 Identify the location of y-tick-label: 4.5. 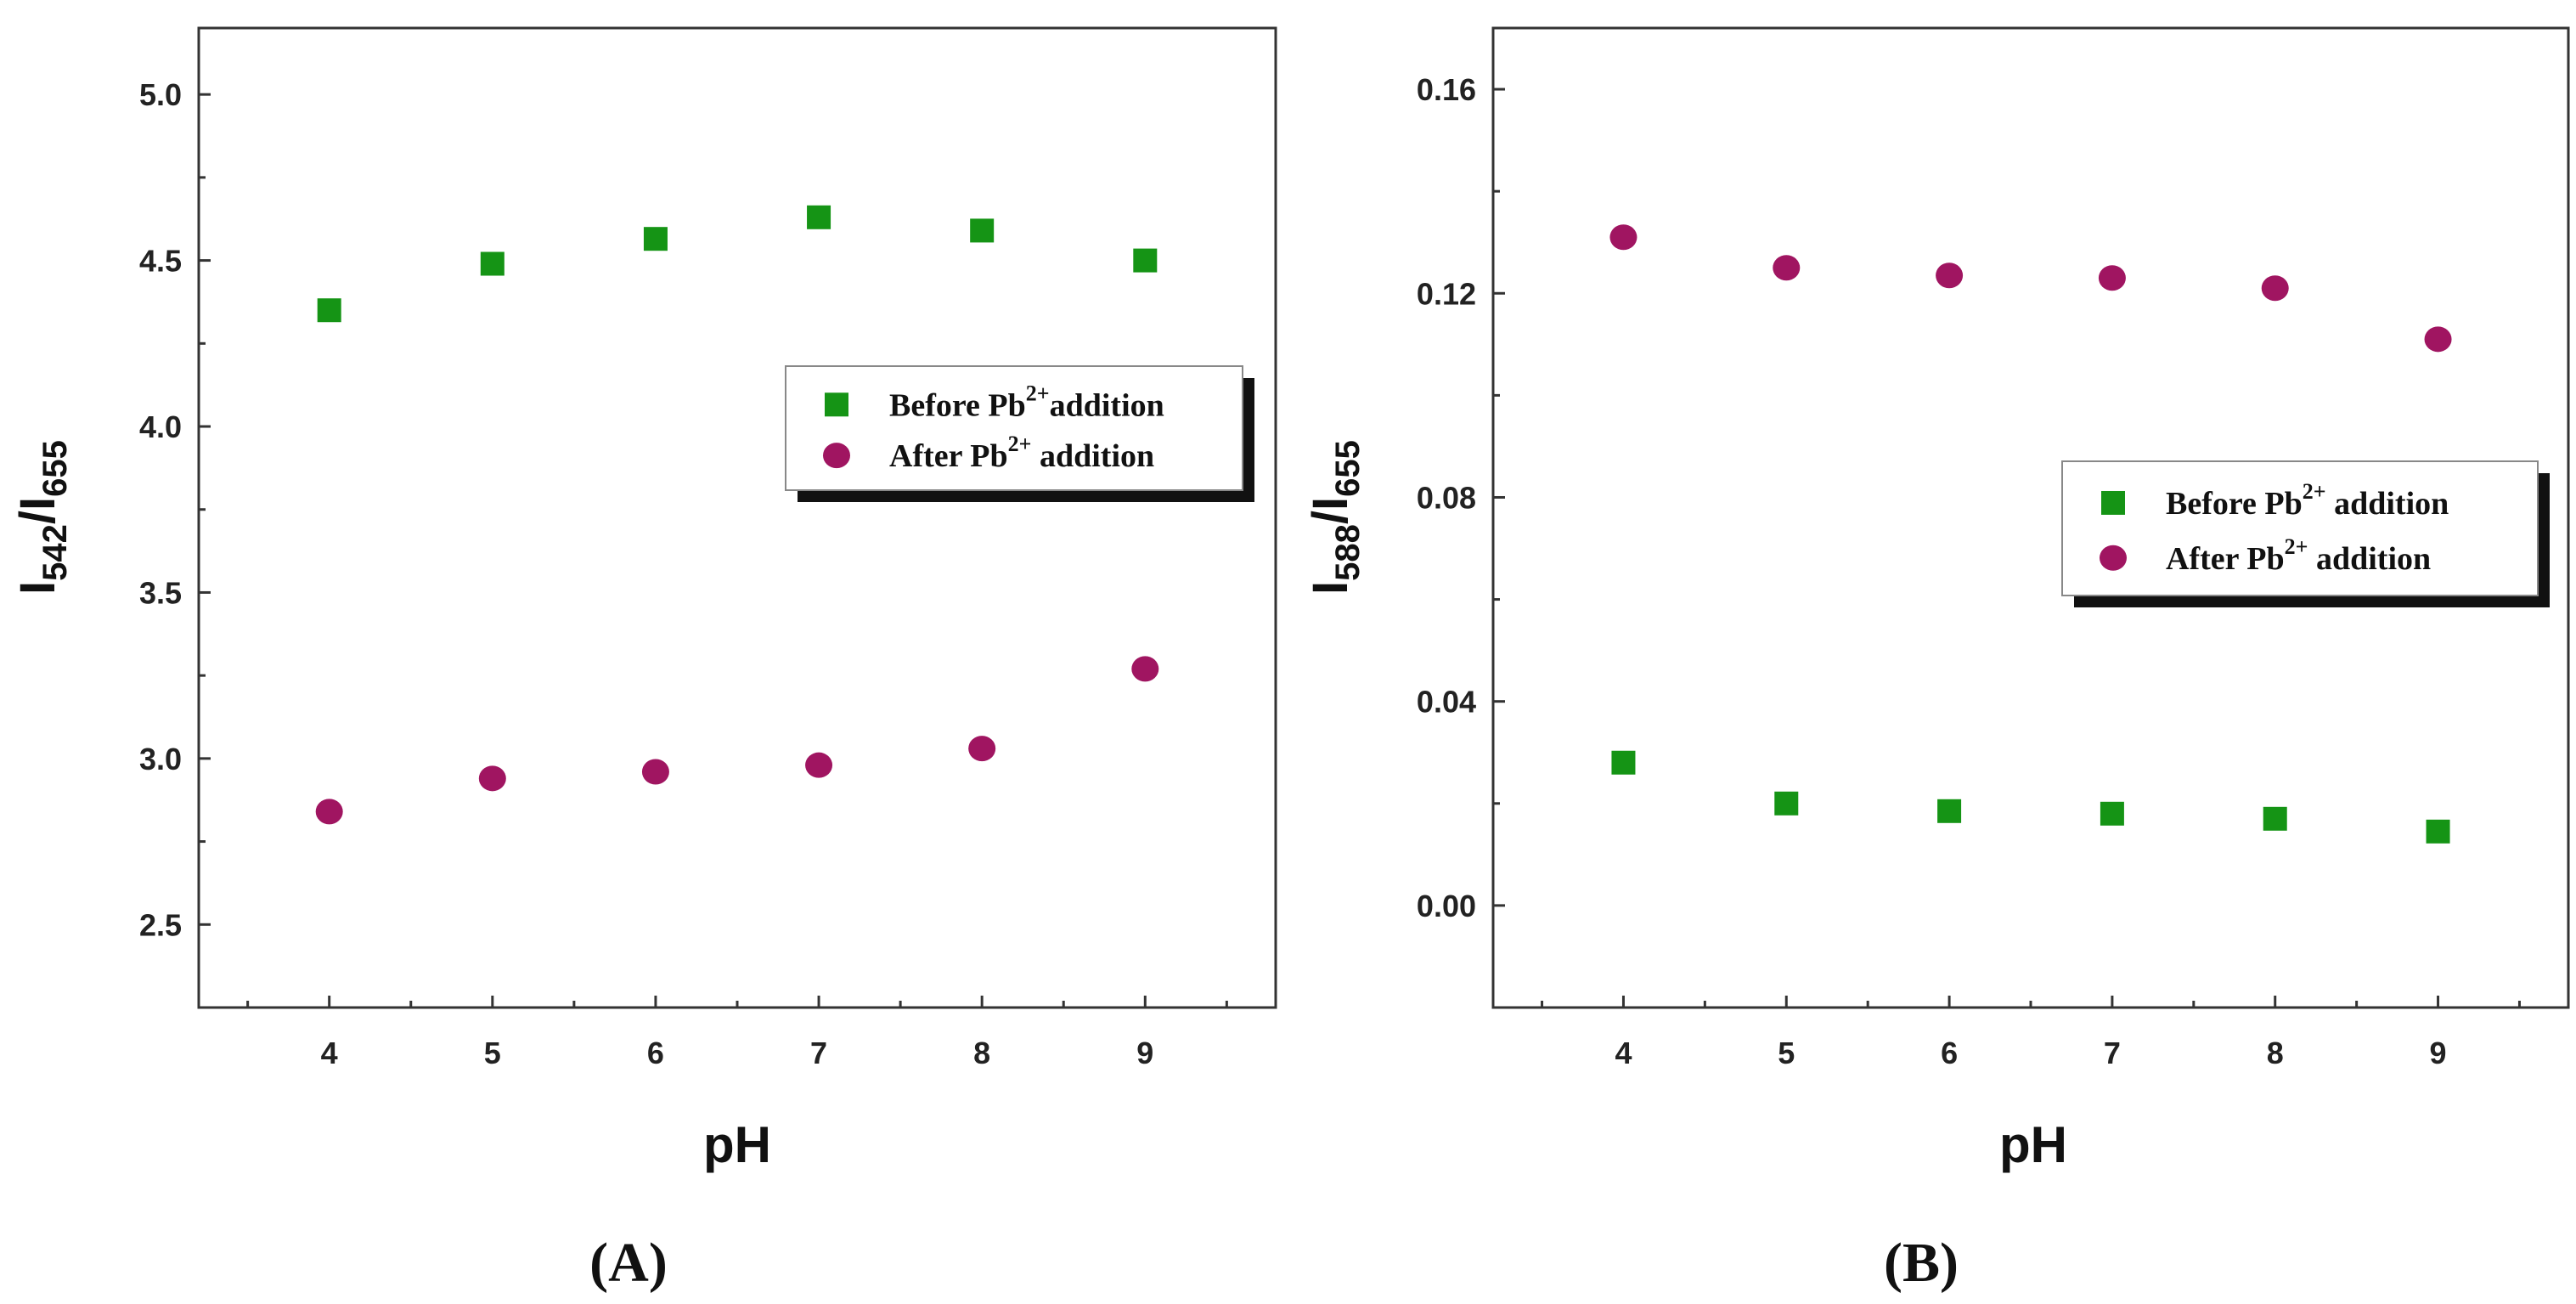
(160, 261).